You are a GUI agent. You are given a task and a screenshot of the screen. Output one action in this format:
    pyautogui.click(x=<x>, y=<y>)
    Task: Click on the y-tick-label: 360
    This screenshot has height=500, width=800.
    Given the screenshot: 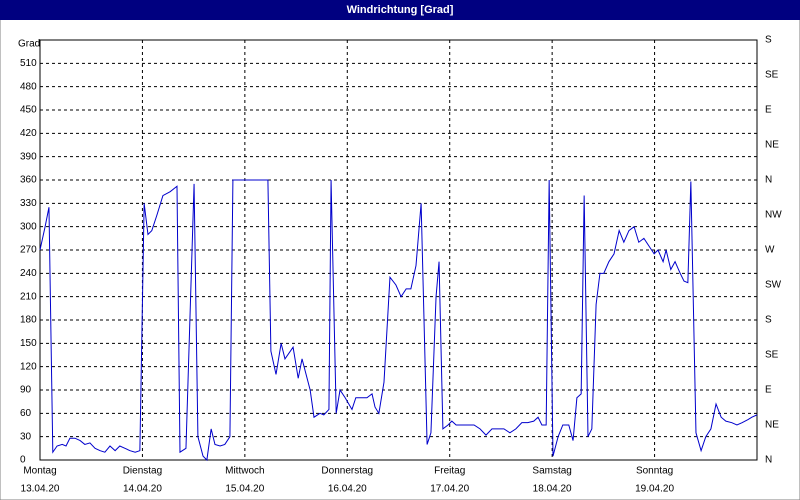 What is the action you would take?
    pyautogui.click(x=28, y=180)
    